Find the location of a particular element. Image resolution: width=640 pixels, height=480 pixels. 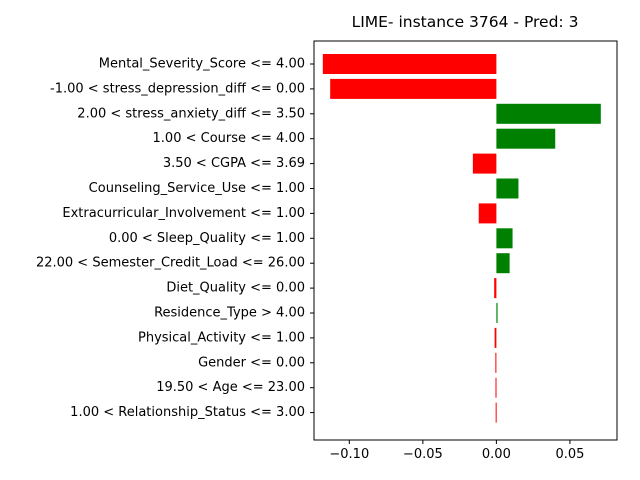

chart-title: LIME- instance 3764 - Pred: 3 is located at coordinates (465, 22).